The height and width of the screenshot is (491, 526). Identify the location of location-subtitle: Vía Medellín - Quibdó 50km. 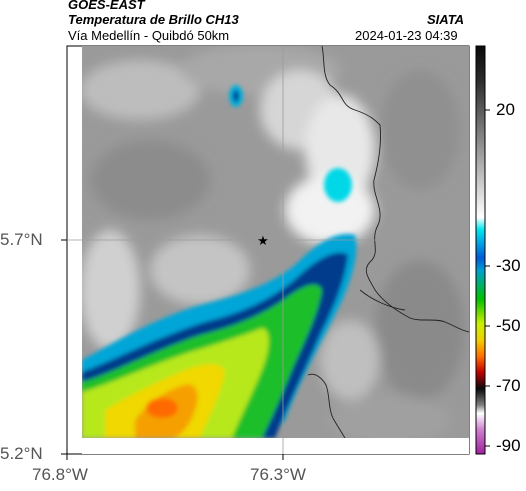
(149, 35).